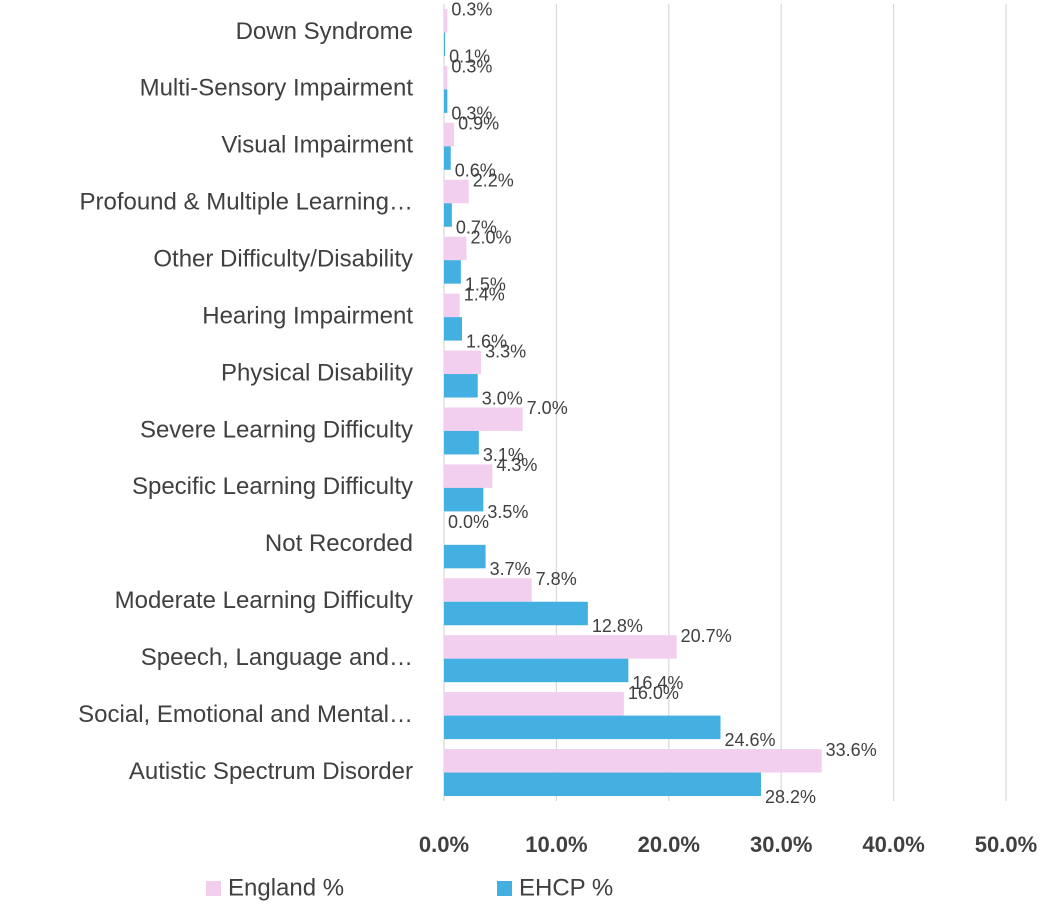  Describe the element at coordinates (339, 543) in the screenshot. I see `category-label: Not Recorded` at that location.